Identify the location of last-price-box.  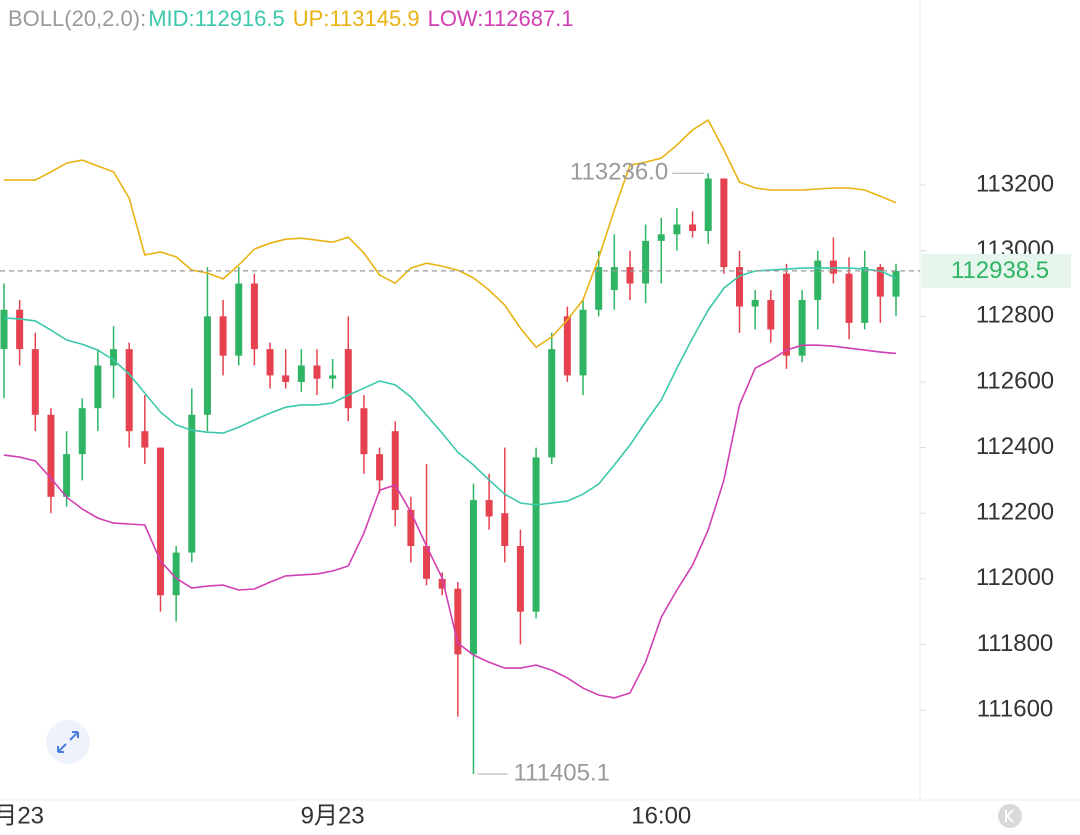
(996, 270).